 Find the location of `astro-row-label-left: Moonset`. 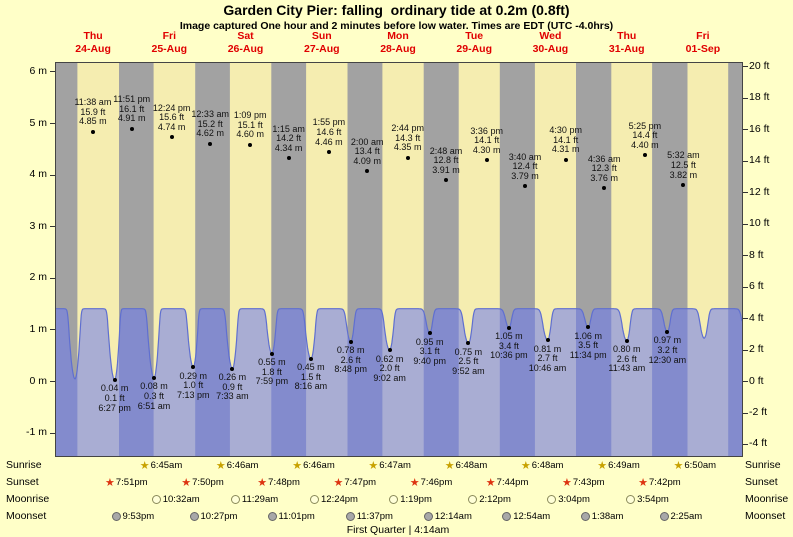

astro-row-label-left: Moonset is located at coordinates (26, 516).